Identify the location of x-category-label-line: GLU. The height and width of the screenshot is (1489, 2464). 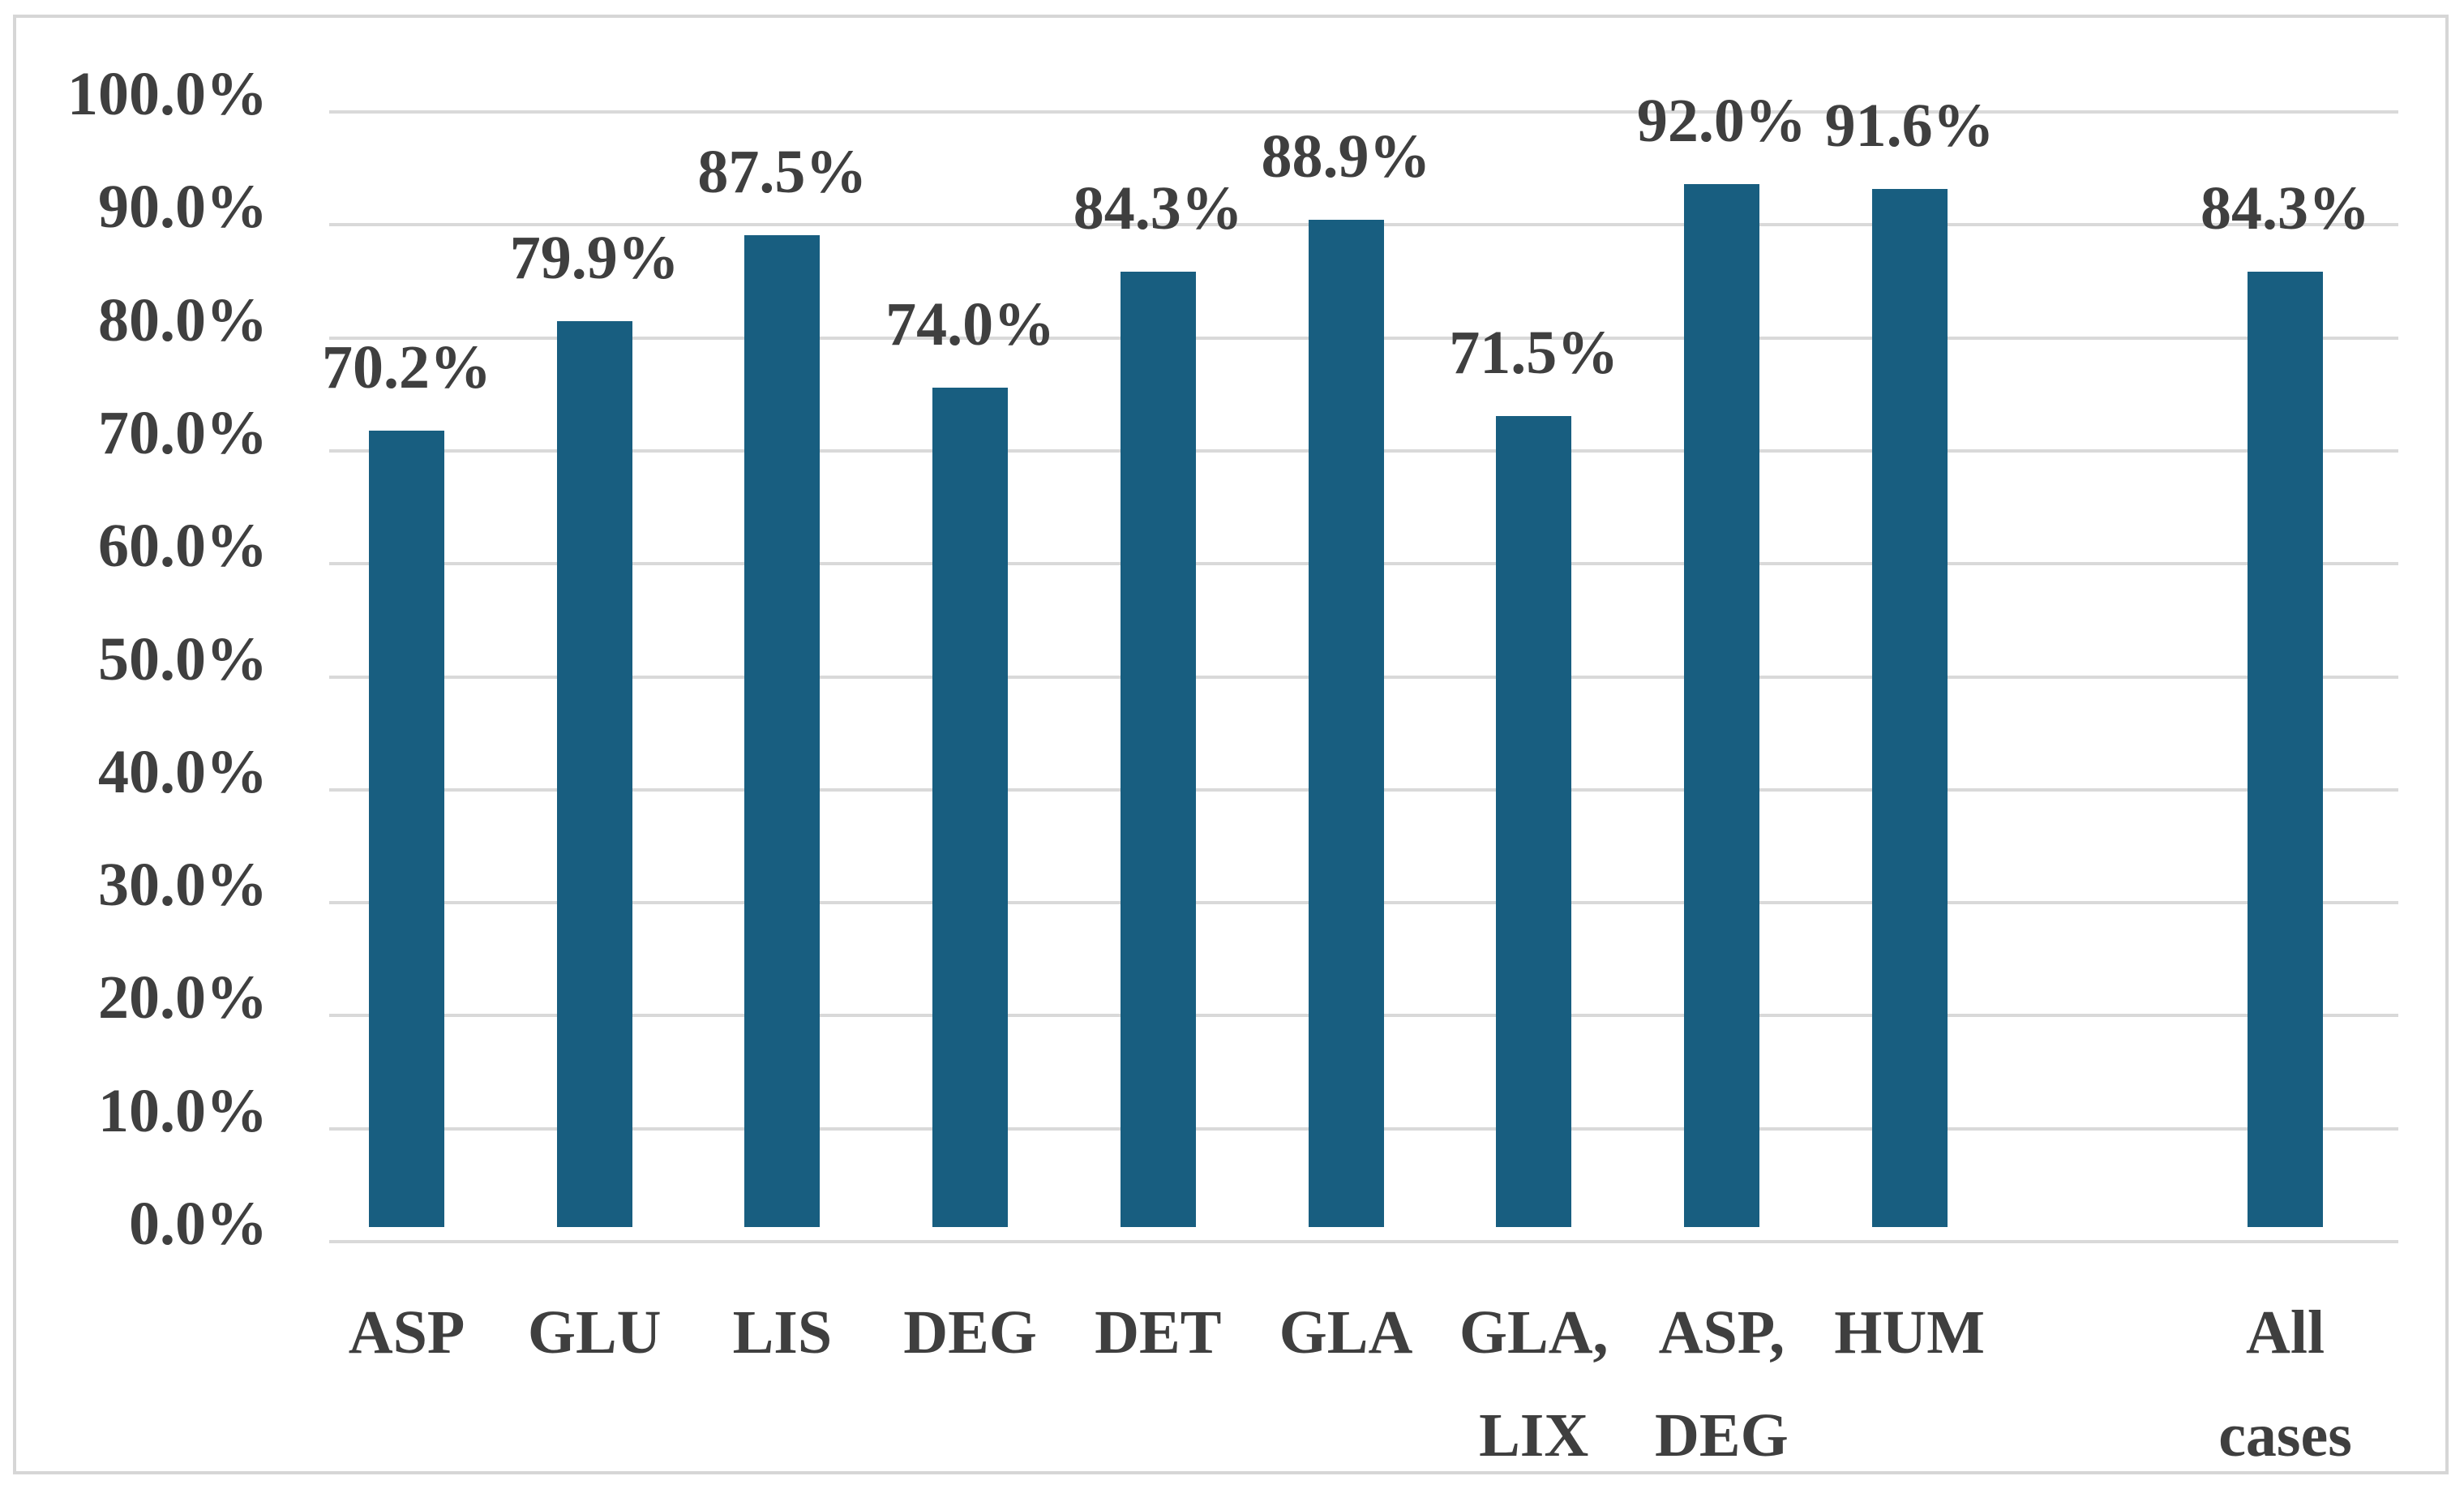
(594, 1332).